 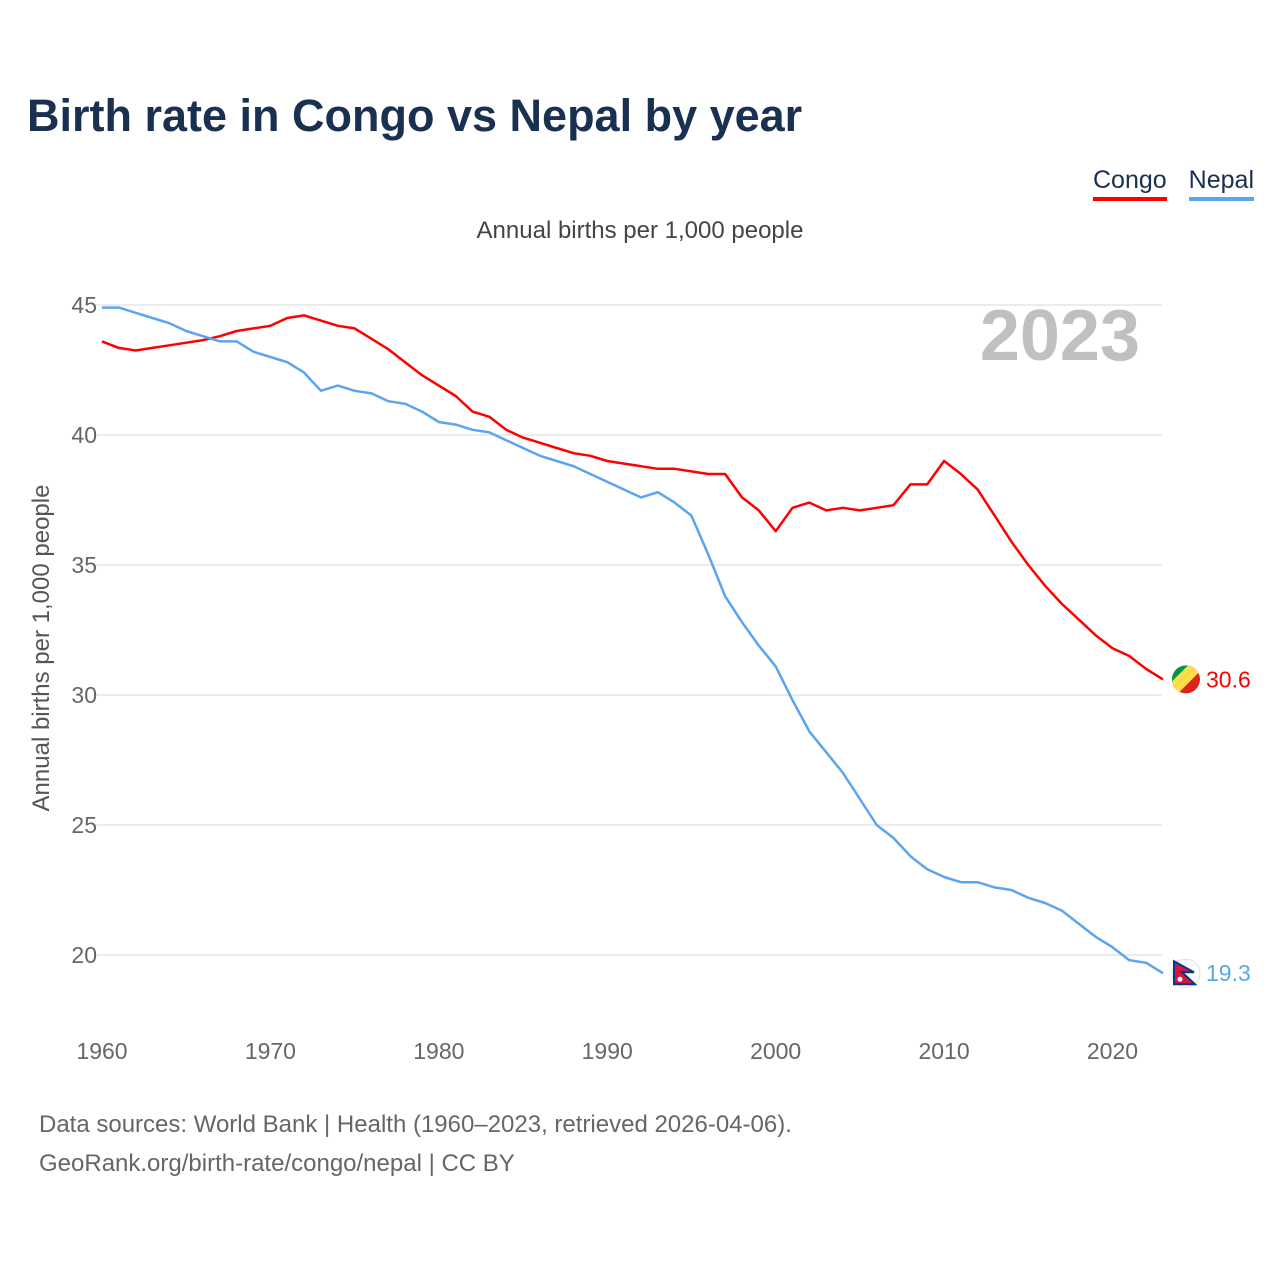 I want to click on x-tick-label: 1960, so click(x=101, y=1051).